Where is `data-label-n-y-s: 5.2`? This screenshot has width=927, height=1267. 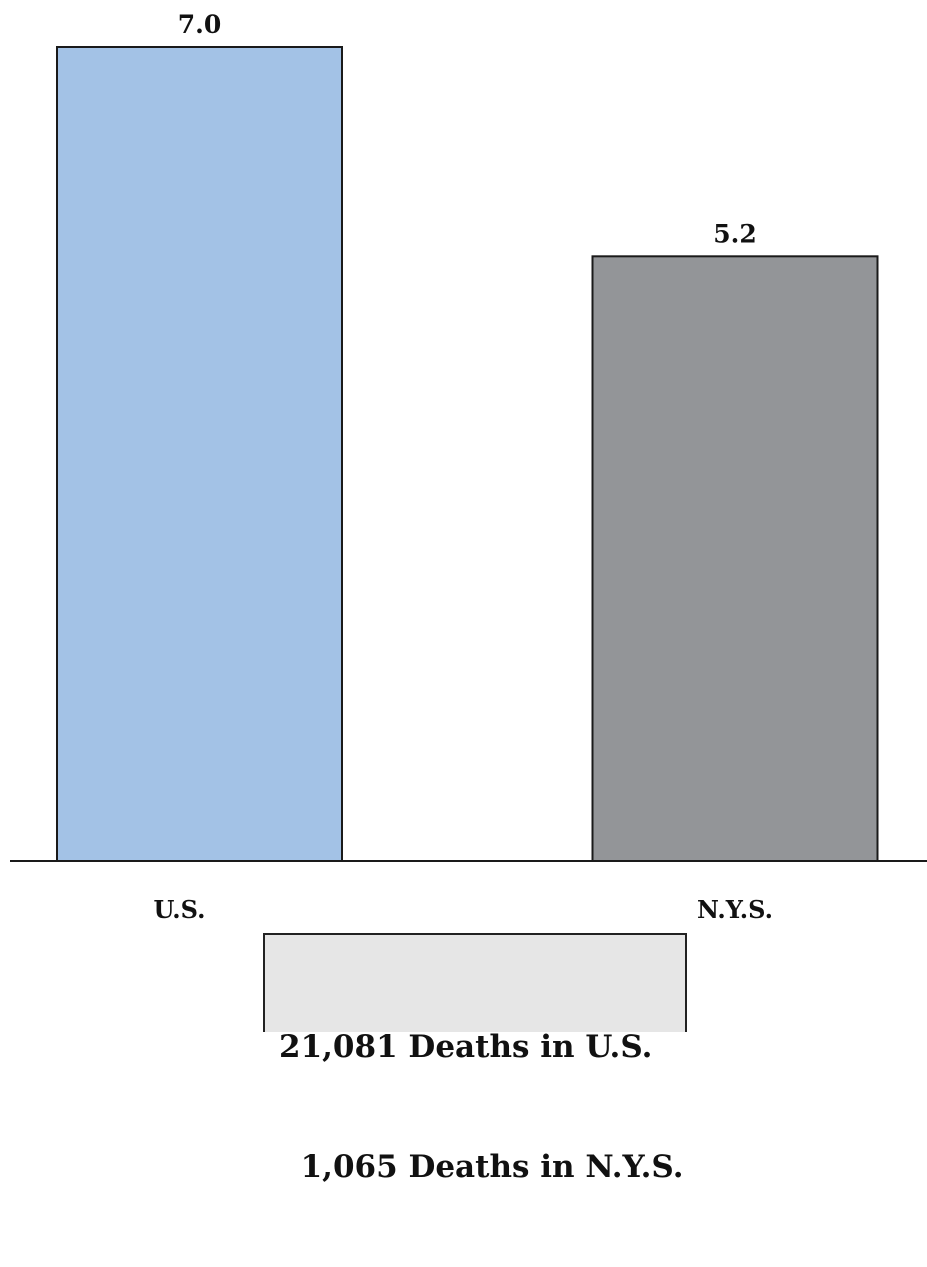 data-label-n-y-s: 5.2 is located at coordinates (735, 233).